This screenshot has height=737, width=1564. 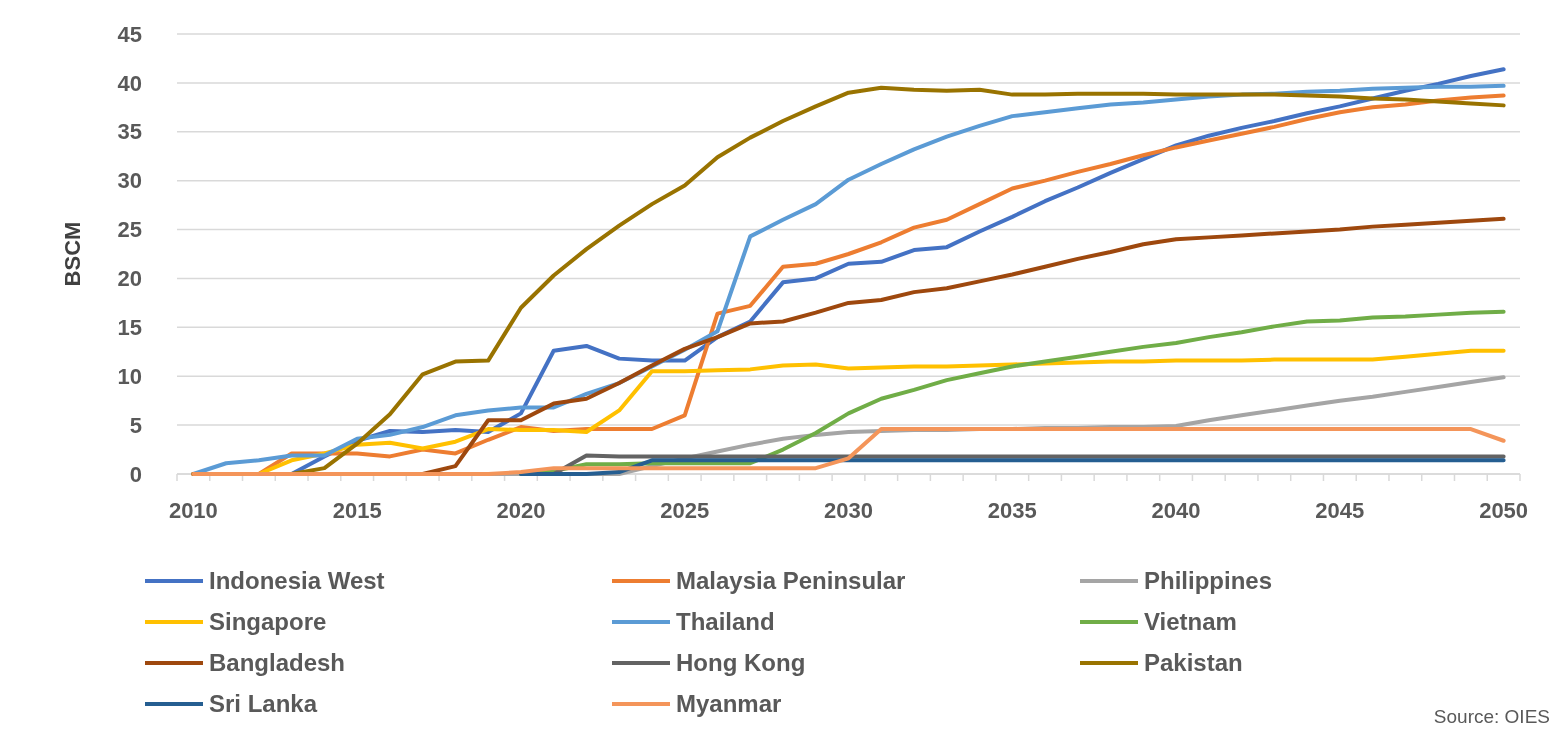 What do you see at coordinates (135, 425) in the screenshot?
I see `y-tick-label: 5` at bounding box center [135, 425].